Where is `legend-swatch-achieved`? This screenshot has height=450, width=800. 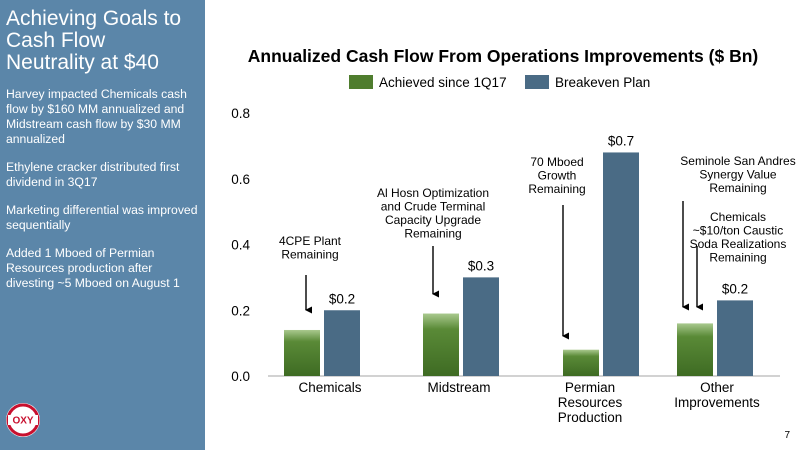 legend-swatch-achieved is located at coordinates (361, 82).